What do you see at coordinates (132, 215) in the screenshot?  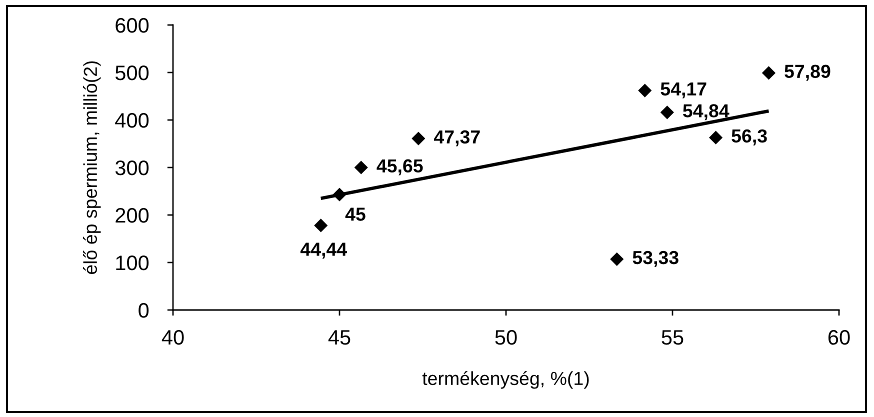 I see `y-tick-label: 200` at bounding box center [132, 215].